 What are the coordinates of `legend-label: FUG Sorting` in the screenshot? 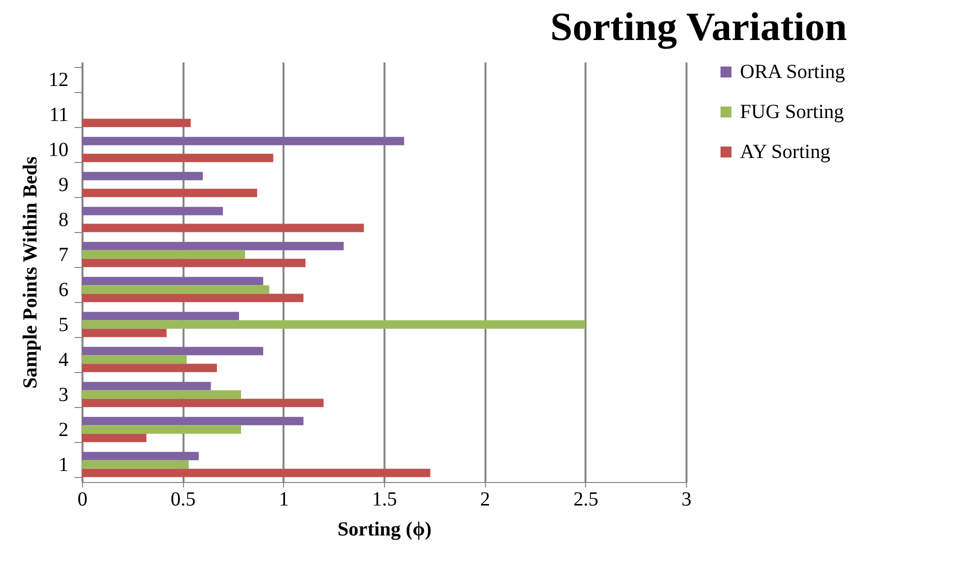 It's located at (792, 112).